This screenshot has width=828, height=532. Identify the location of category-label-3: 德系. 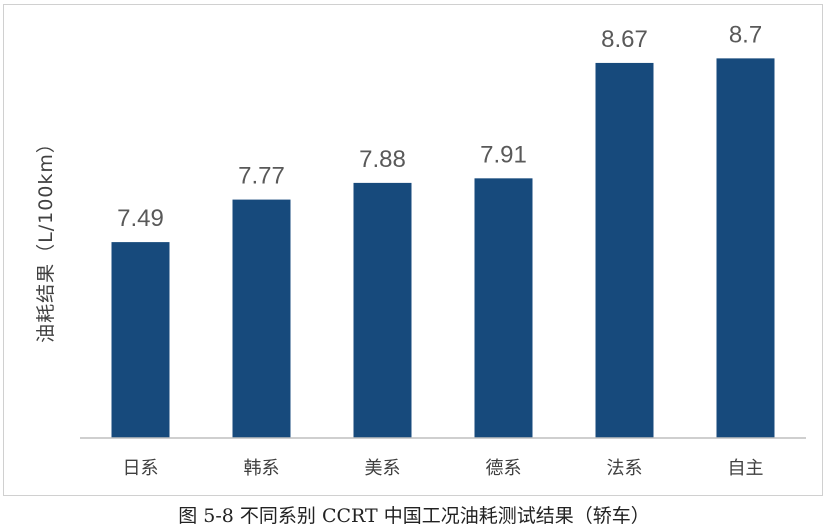
(504, 468).